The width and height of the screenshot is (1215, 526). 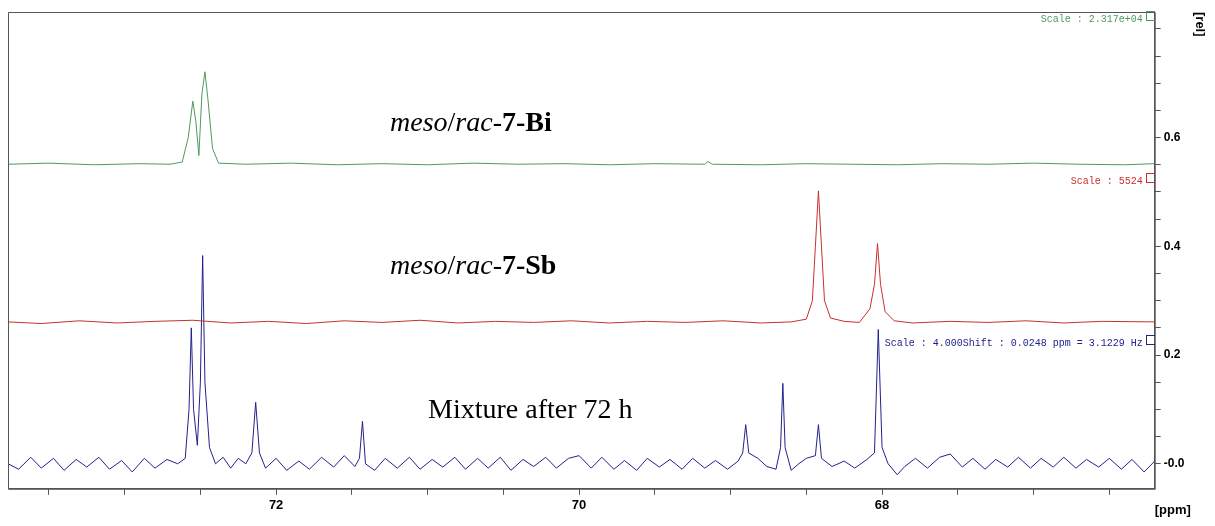 I want to click on series-label: Mixture after 72 h, so click(x=530, y=408).